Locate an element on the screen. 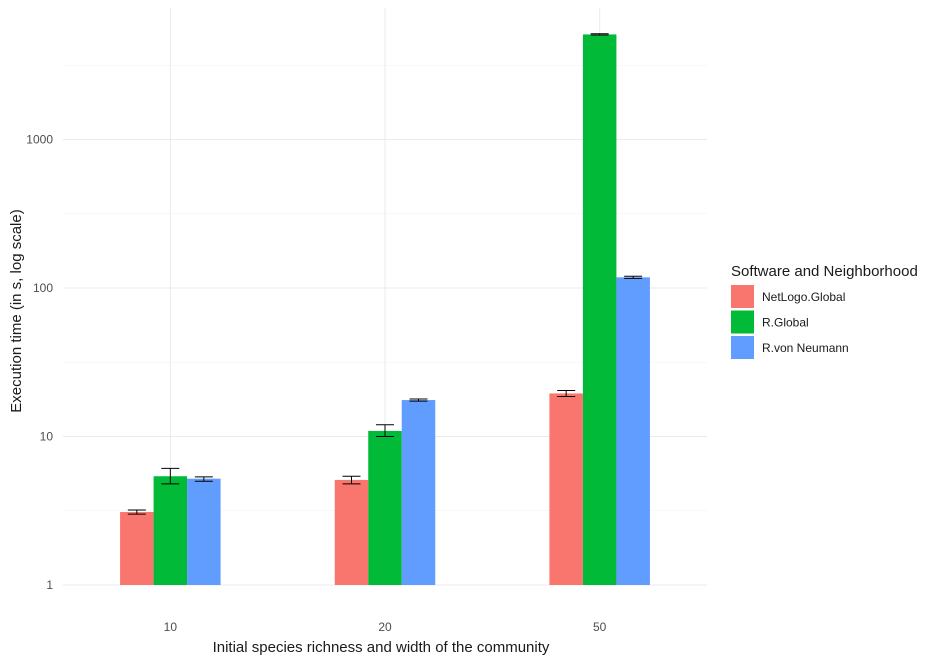  y-axis-ticks: 1 10 100 1000 is located at coordinates (39, 363).